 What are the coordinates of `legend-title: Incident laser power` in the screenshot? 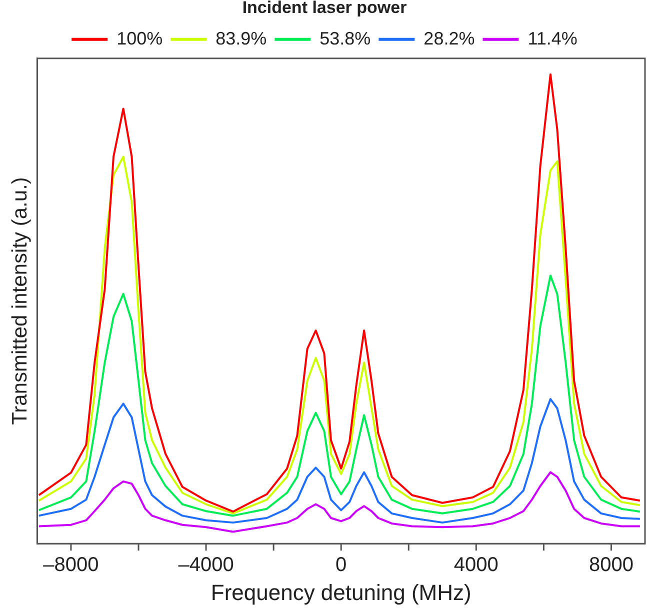 It's located at (325, 9).